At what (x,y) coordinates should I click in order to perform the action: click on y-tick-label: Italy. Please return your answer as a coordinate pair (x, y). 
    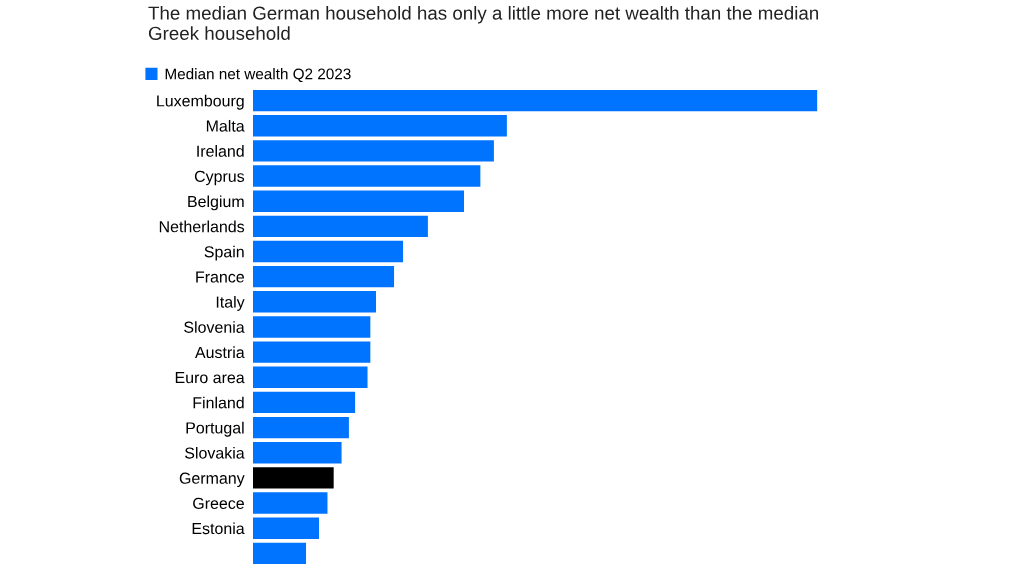
    Looking at the image, I should click on (230, 303).